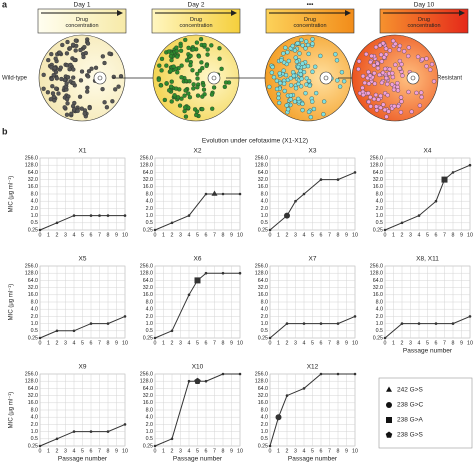 The image size is (474, 468). What do you see at coordinates (149, 425) in the screenshot?
I see `y-tick-label: 2.0` at bounding box center [149, 425].